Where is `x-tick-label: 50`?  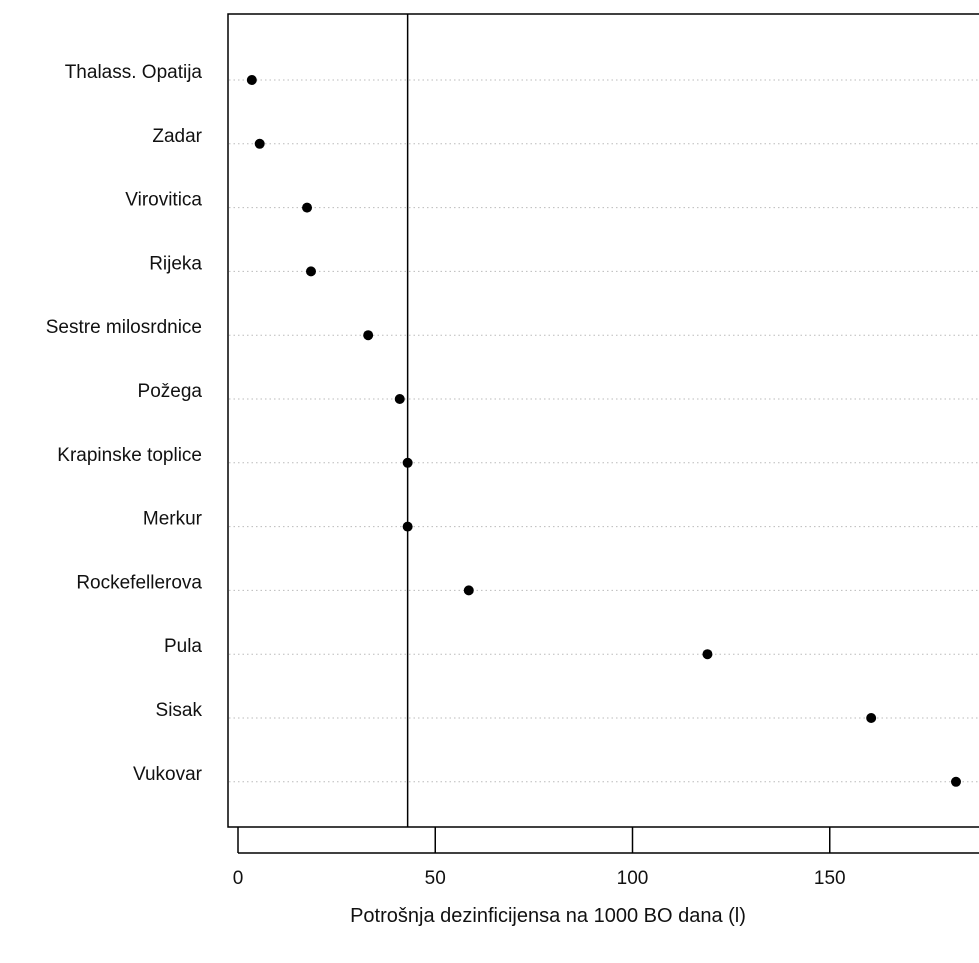
x-tick-label: 50 is located at coordinates (435, 878).